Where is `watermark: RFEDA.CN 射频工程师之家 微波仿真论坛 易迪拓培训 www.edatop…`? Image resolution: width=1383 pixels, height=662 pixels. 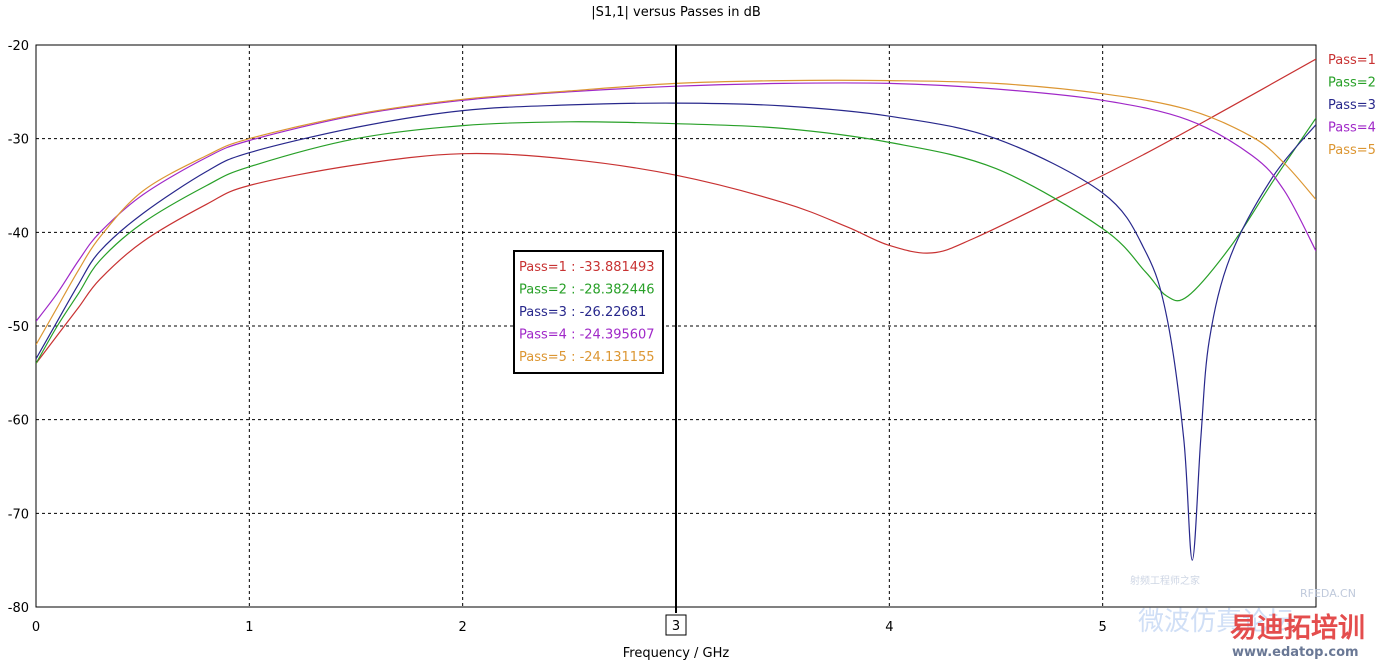
watermark: RFEDA.CN 射频工程师之家 微波仿真论坛 易迪拓培训 www.edatop… is located at coordinates (1247, 617).